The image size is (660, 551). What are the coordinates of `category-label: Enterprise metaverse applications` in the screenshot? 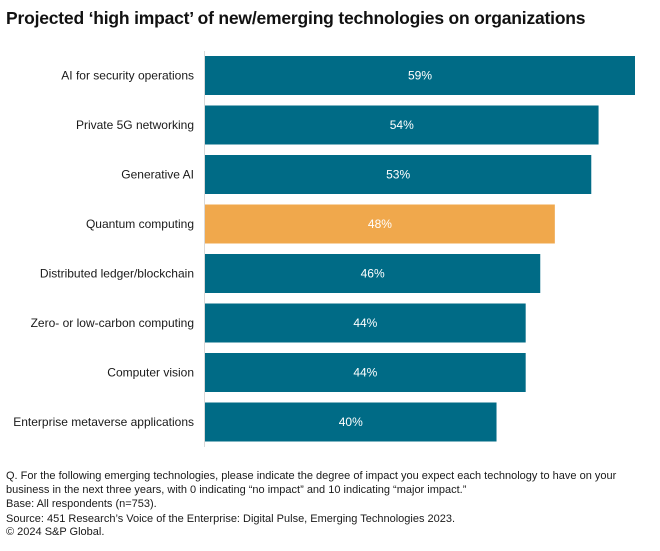 It's located at (103, 422).